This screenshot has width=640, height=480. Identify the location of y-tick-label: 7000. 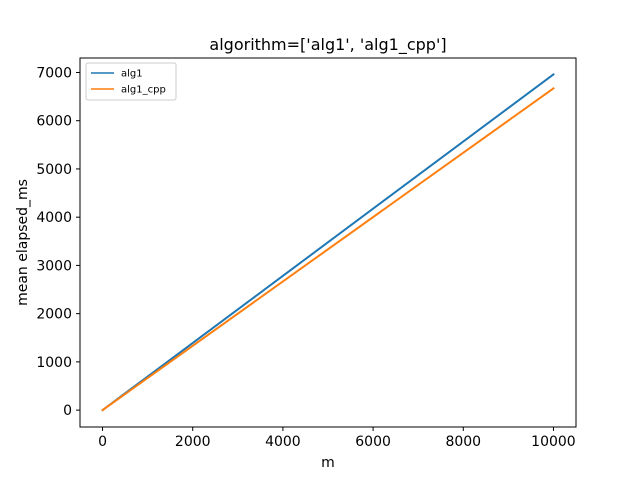
(54, 73).